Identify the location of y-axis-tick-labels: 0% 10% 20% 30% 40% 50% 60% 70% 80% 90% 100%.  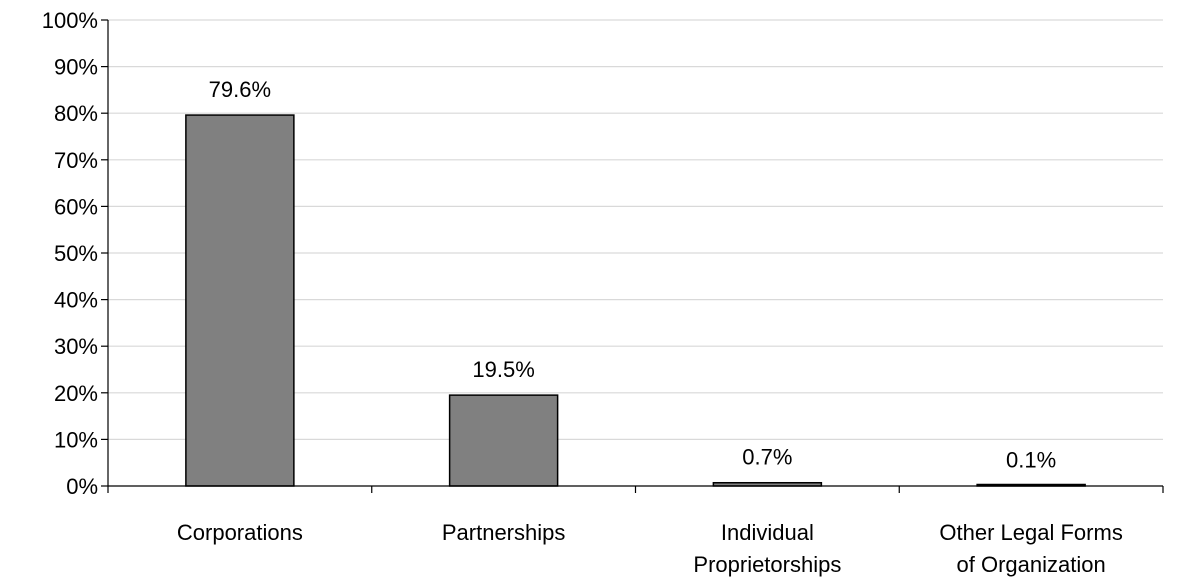
(70, 253).